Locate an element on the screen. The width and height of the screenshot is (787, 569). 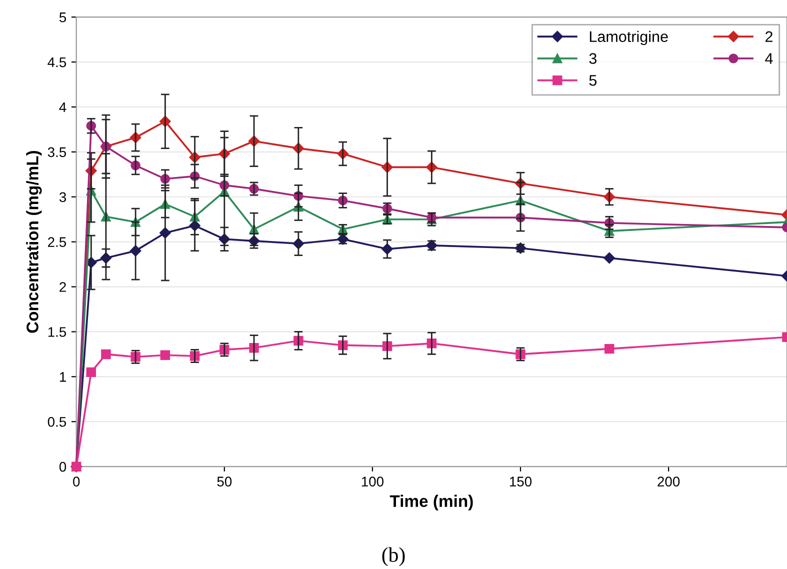
legend-label: Lamotrigine is located at coordinates (629, 38).